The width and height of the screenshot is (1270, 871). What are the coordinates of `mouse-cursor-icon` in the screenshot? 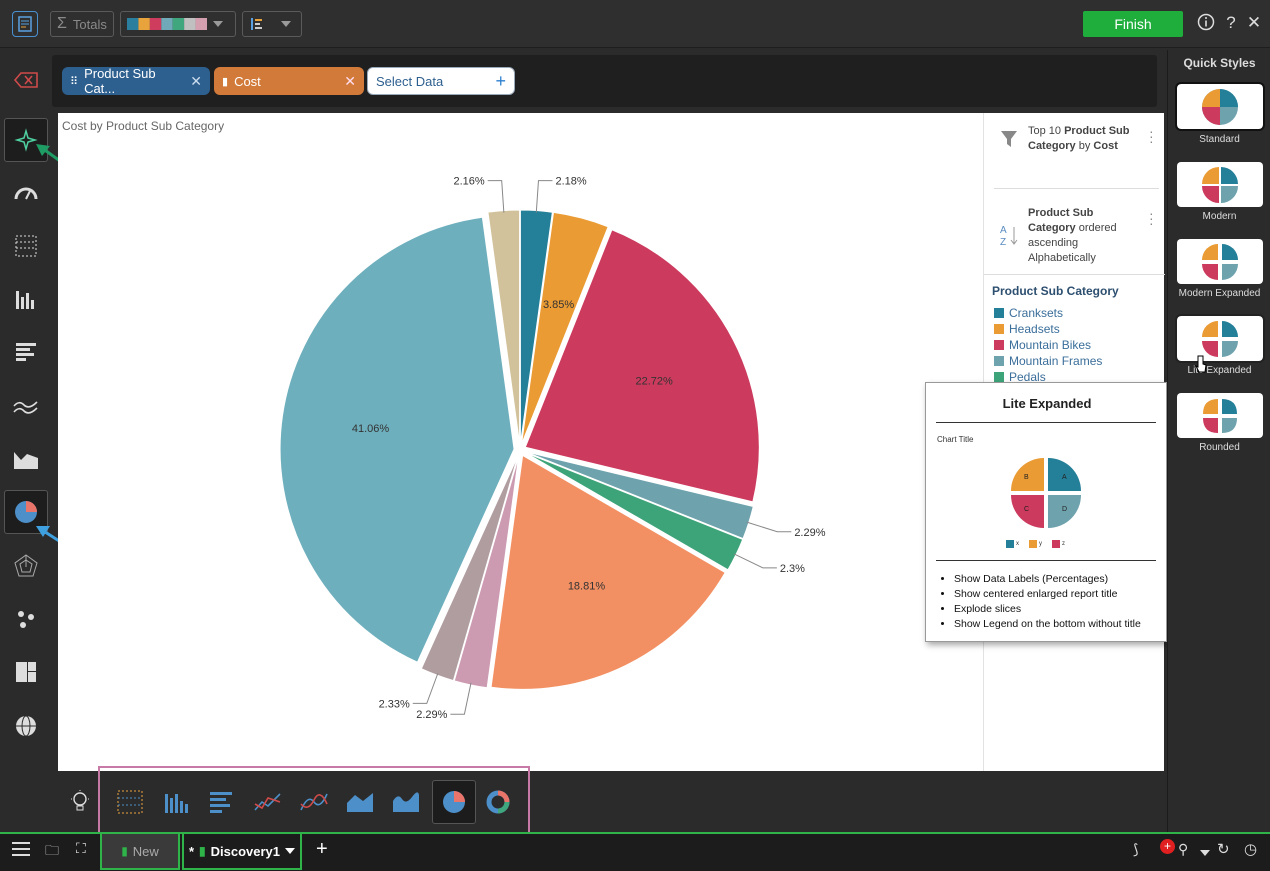 It's located at (1200, 364).